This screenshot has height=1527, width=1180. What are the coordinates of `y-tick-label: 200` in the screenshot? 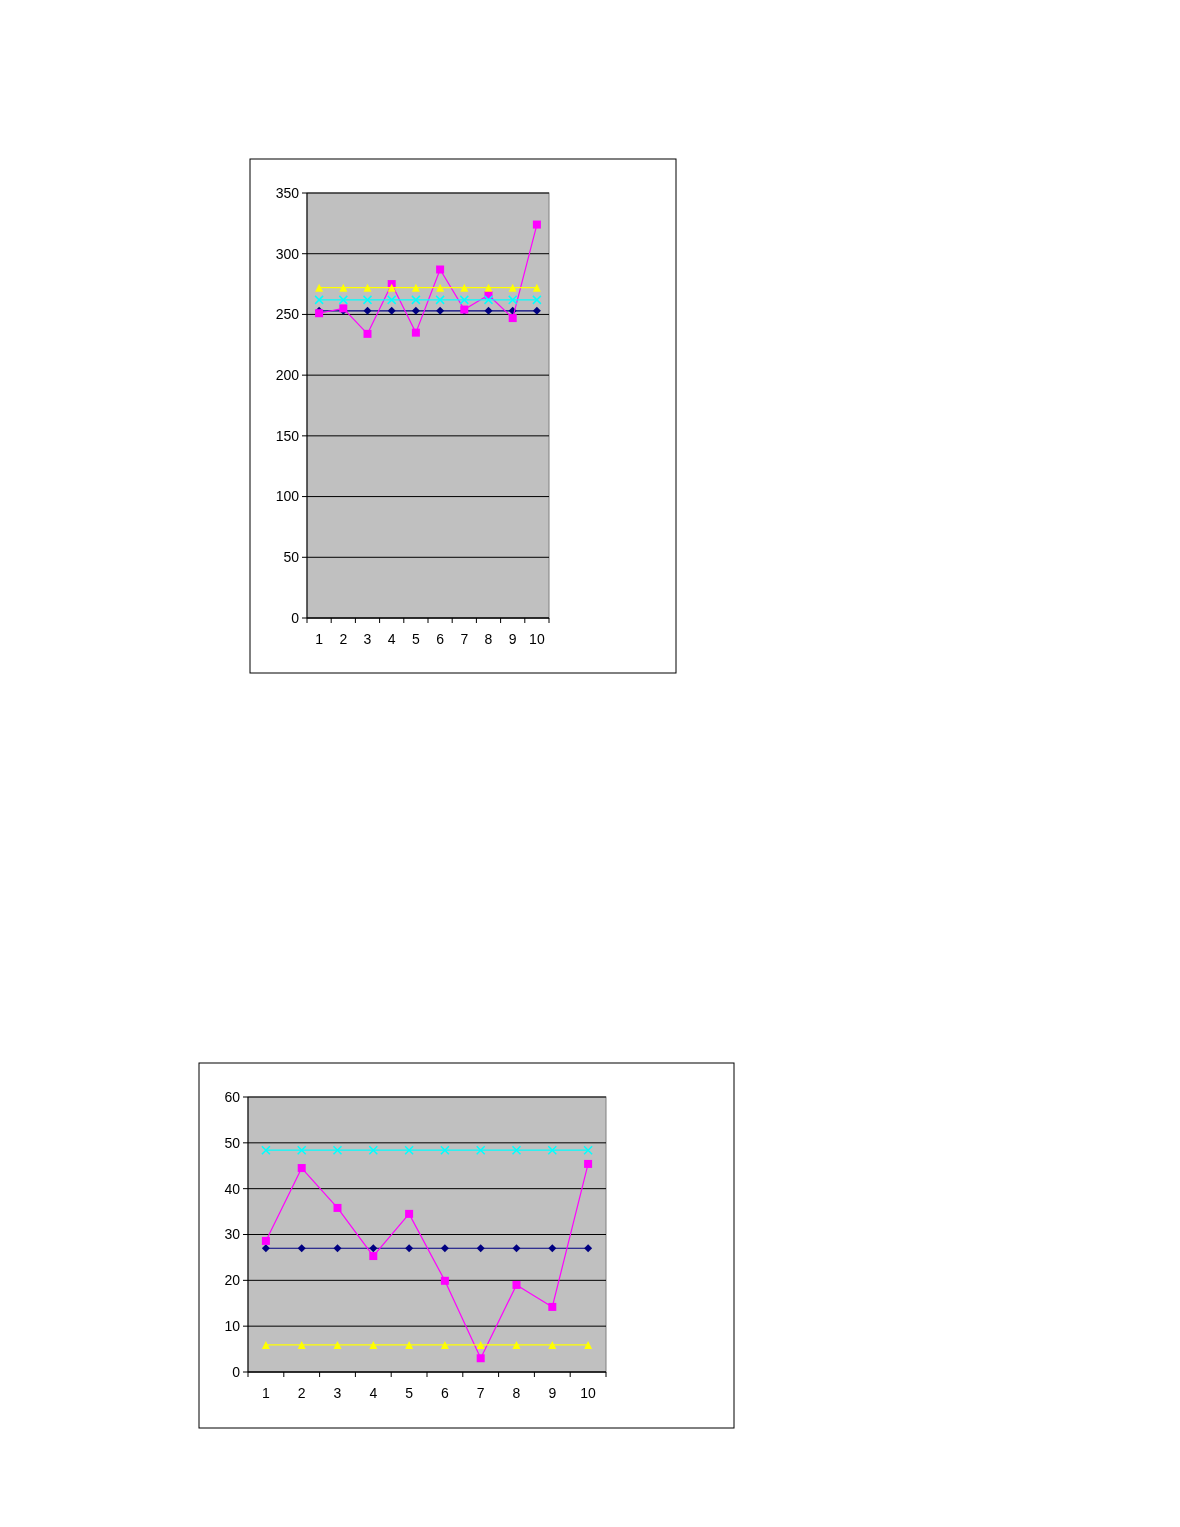 It's located at (287, 375).